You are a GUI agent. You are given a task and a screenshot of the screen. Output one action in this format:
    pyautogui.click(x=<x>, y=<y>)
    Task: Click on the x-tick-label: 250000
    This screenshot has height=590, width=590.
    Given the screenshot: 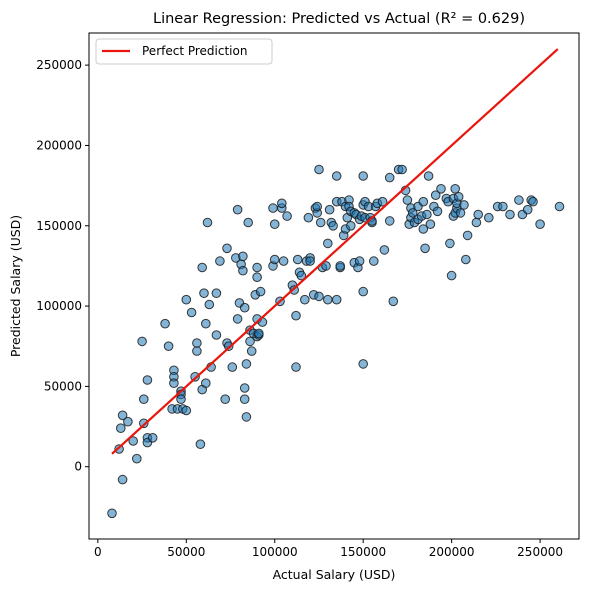 What is the action you would take?
    pyautogui.click(x=540, y=552)
    